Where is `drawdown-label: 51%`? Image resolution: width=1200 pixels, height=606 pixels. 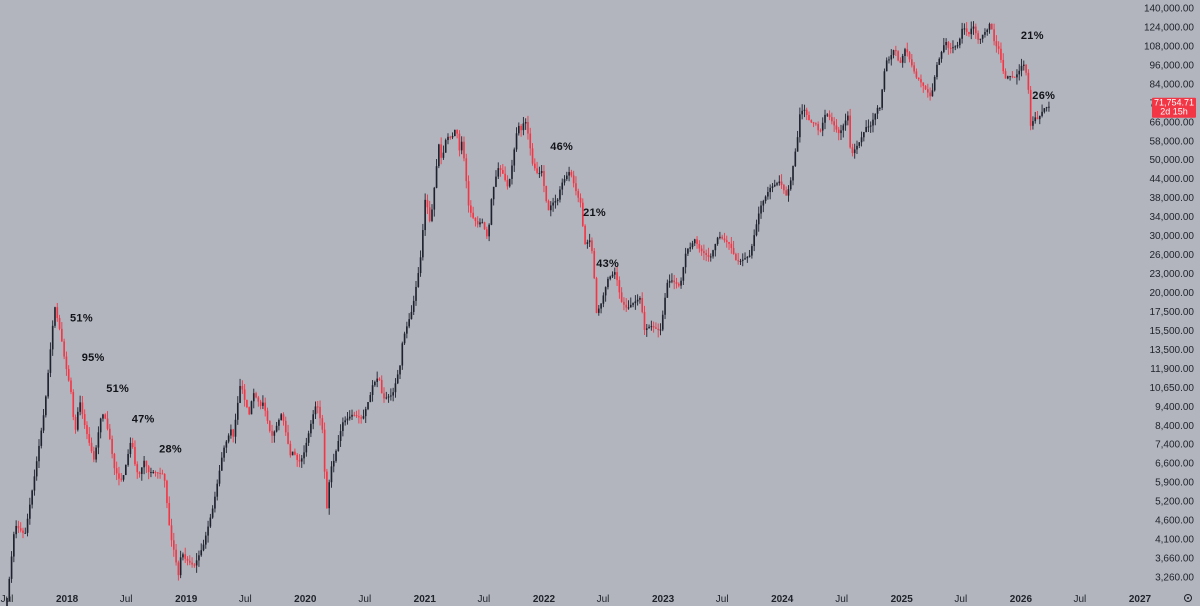 drawdown-label: 51% is located at coordinates (81, 318).